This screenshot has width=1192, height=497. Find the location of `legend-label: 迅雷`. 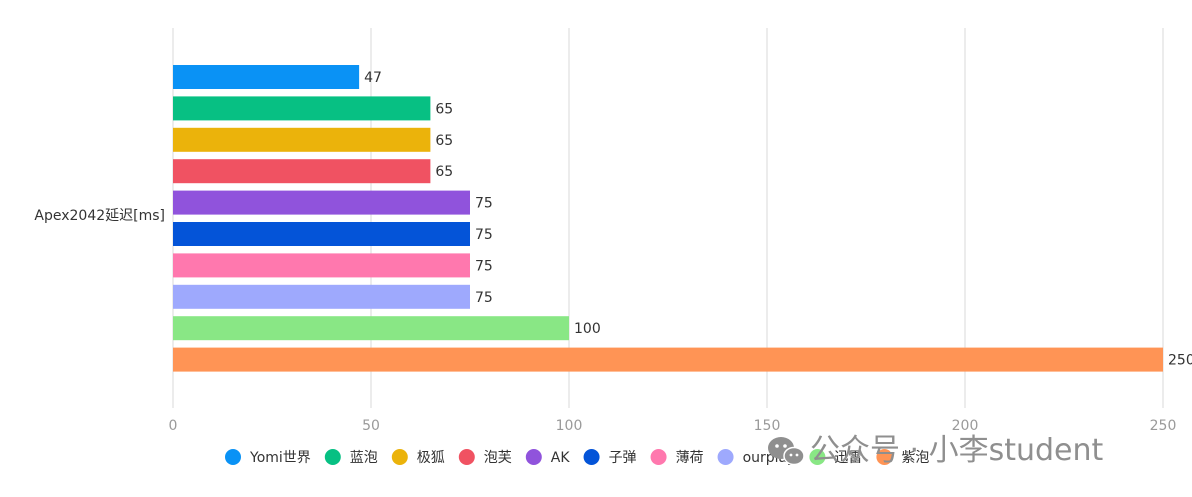

legend-label: 迅雷 is located at coordinates (848, 458).